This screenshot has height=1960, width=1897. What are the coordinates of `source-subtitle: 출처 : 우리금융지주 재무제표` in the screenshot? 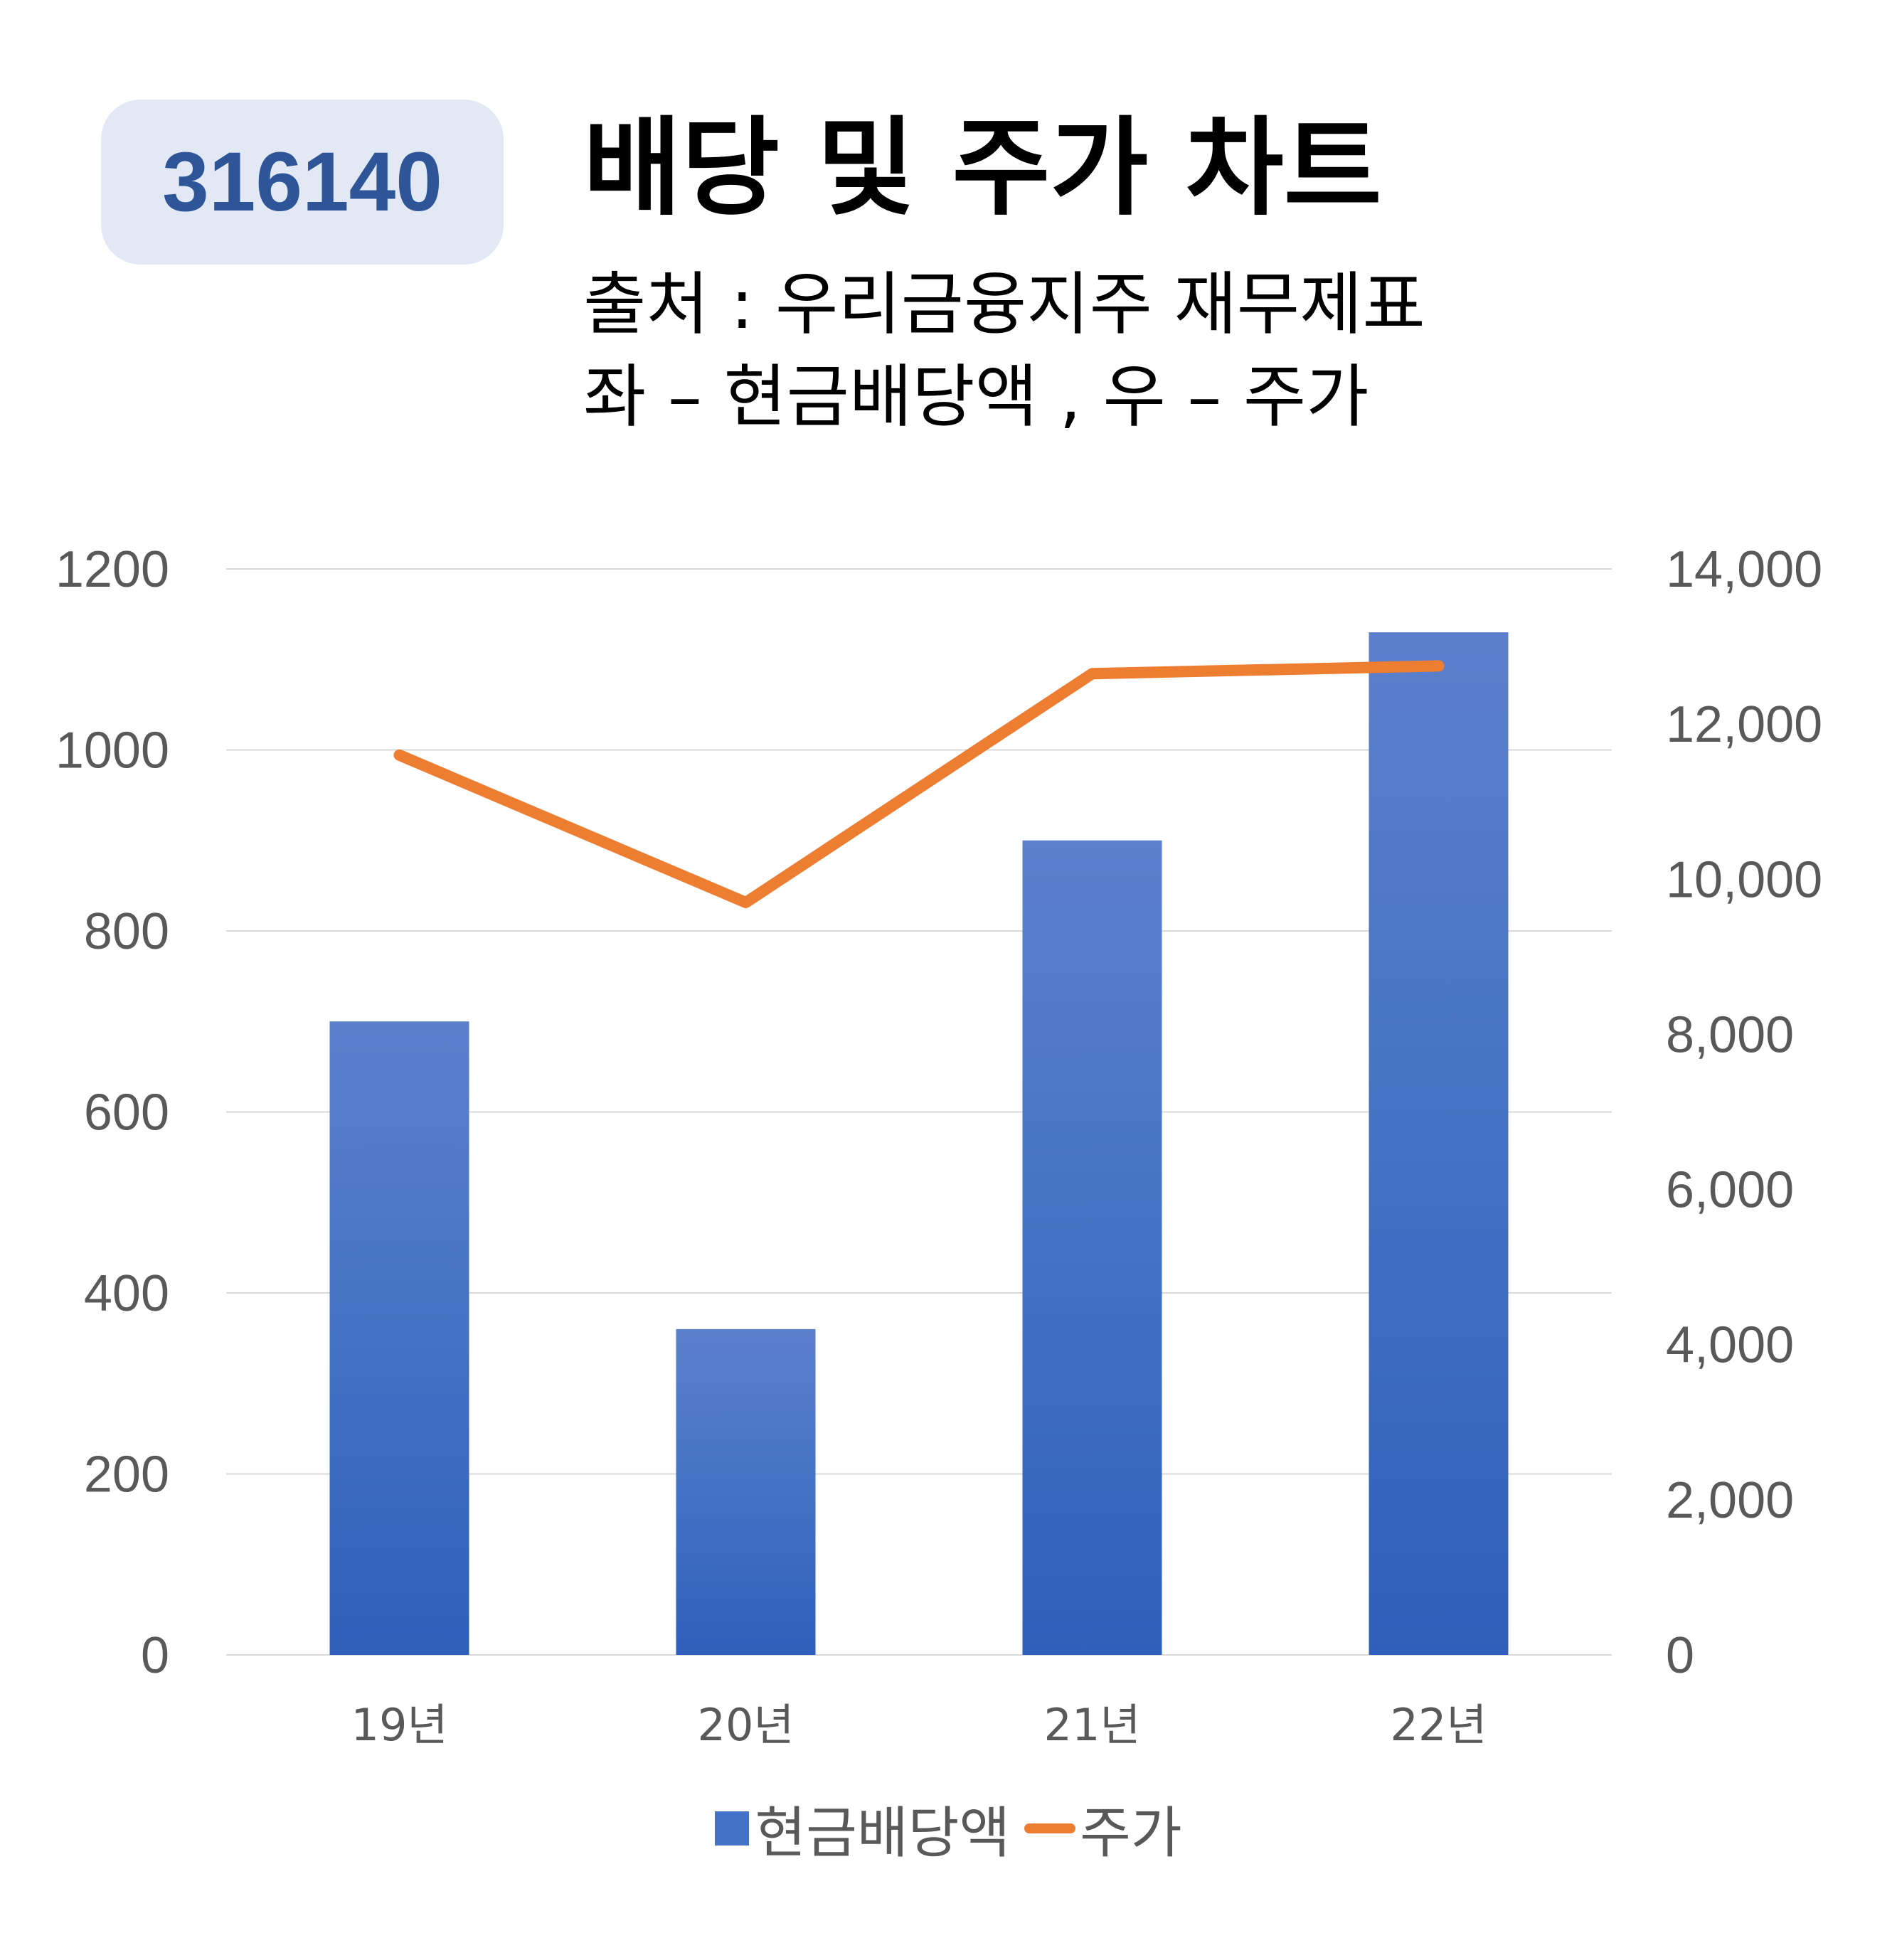 It's located at (1004, 304).